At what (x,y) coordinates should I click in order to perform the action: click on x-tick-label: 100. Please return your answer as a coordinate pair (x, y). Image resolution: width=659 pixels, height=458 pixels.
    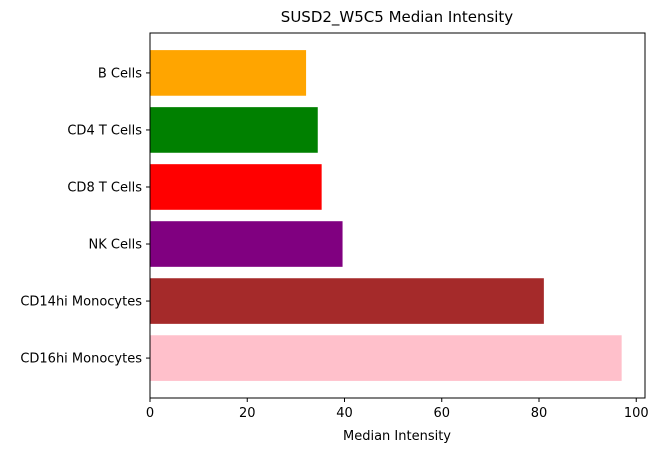
    Looking at the image, I should click on (636, 413).